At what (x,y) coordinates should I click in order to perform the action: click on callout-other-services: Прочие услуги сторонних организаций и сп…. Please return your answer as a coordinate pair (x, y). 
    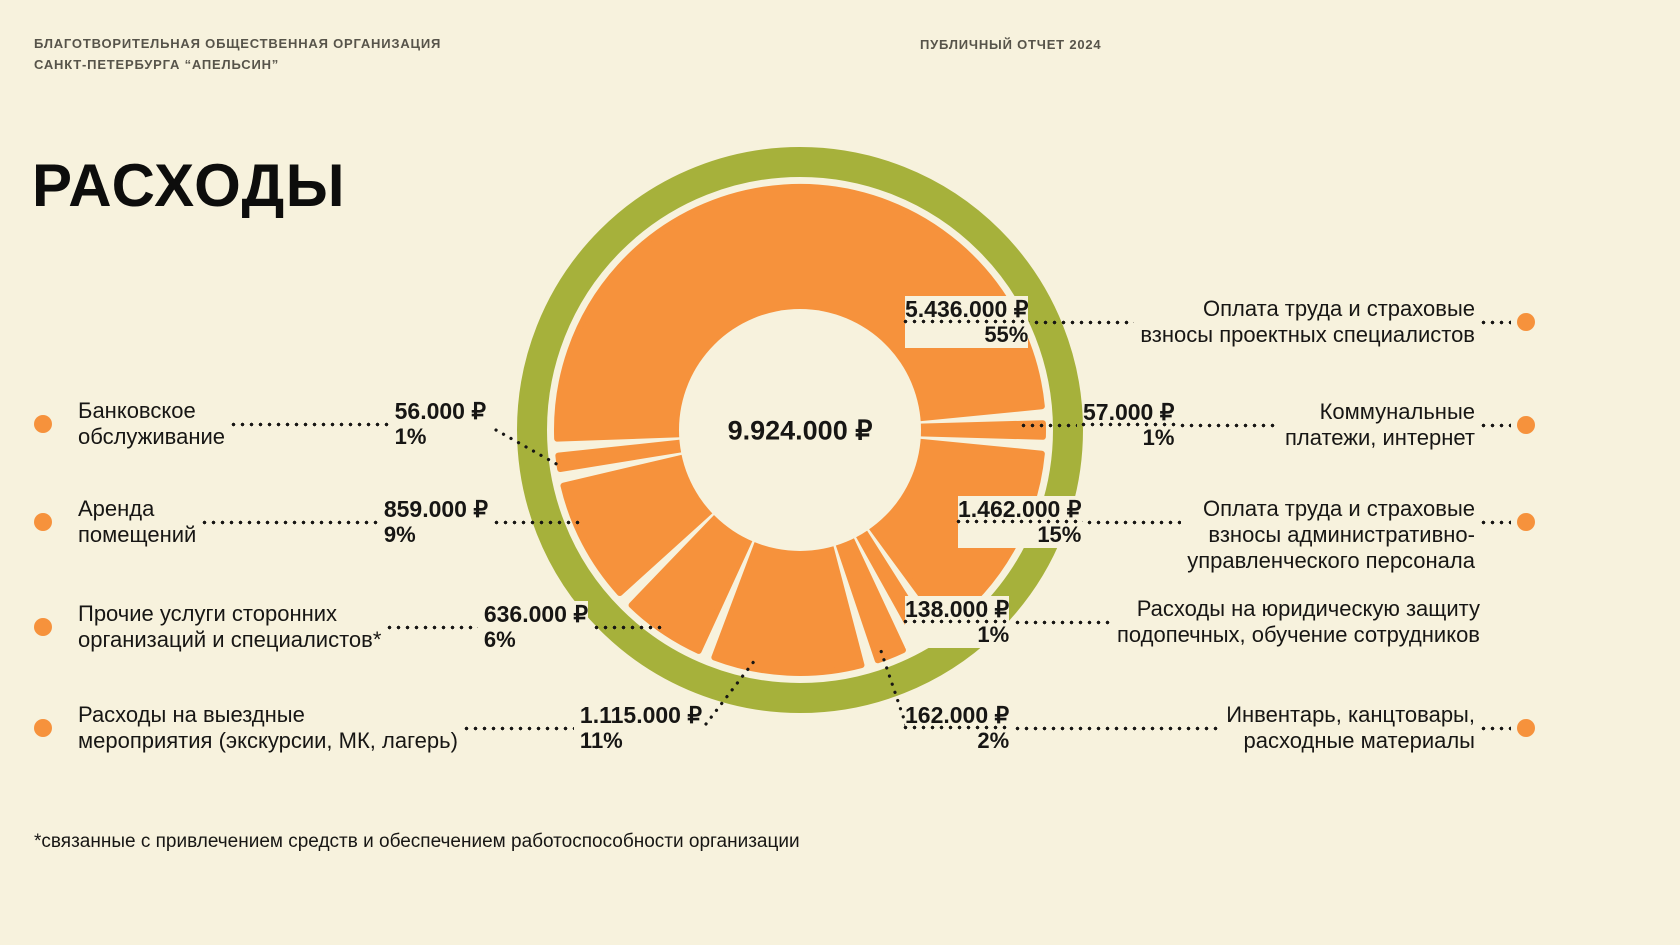
    Looking at the image, I should click on (348, 627).